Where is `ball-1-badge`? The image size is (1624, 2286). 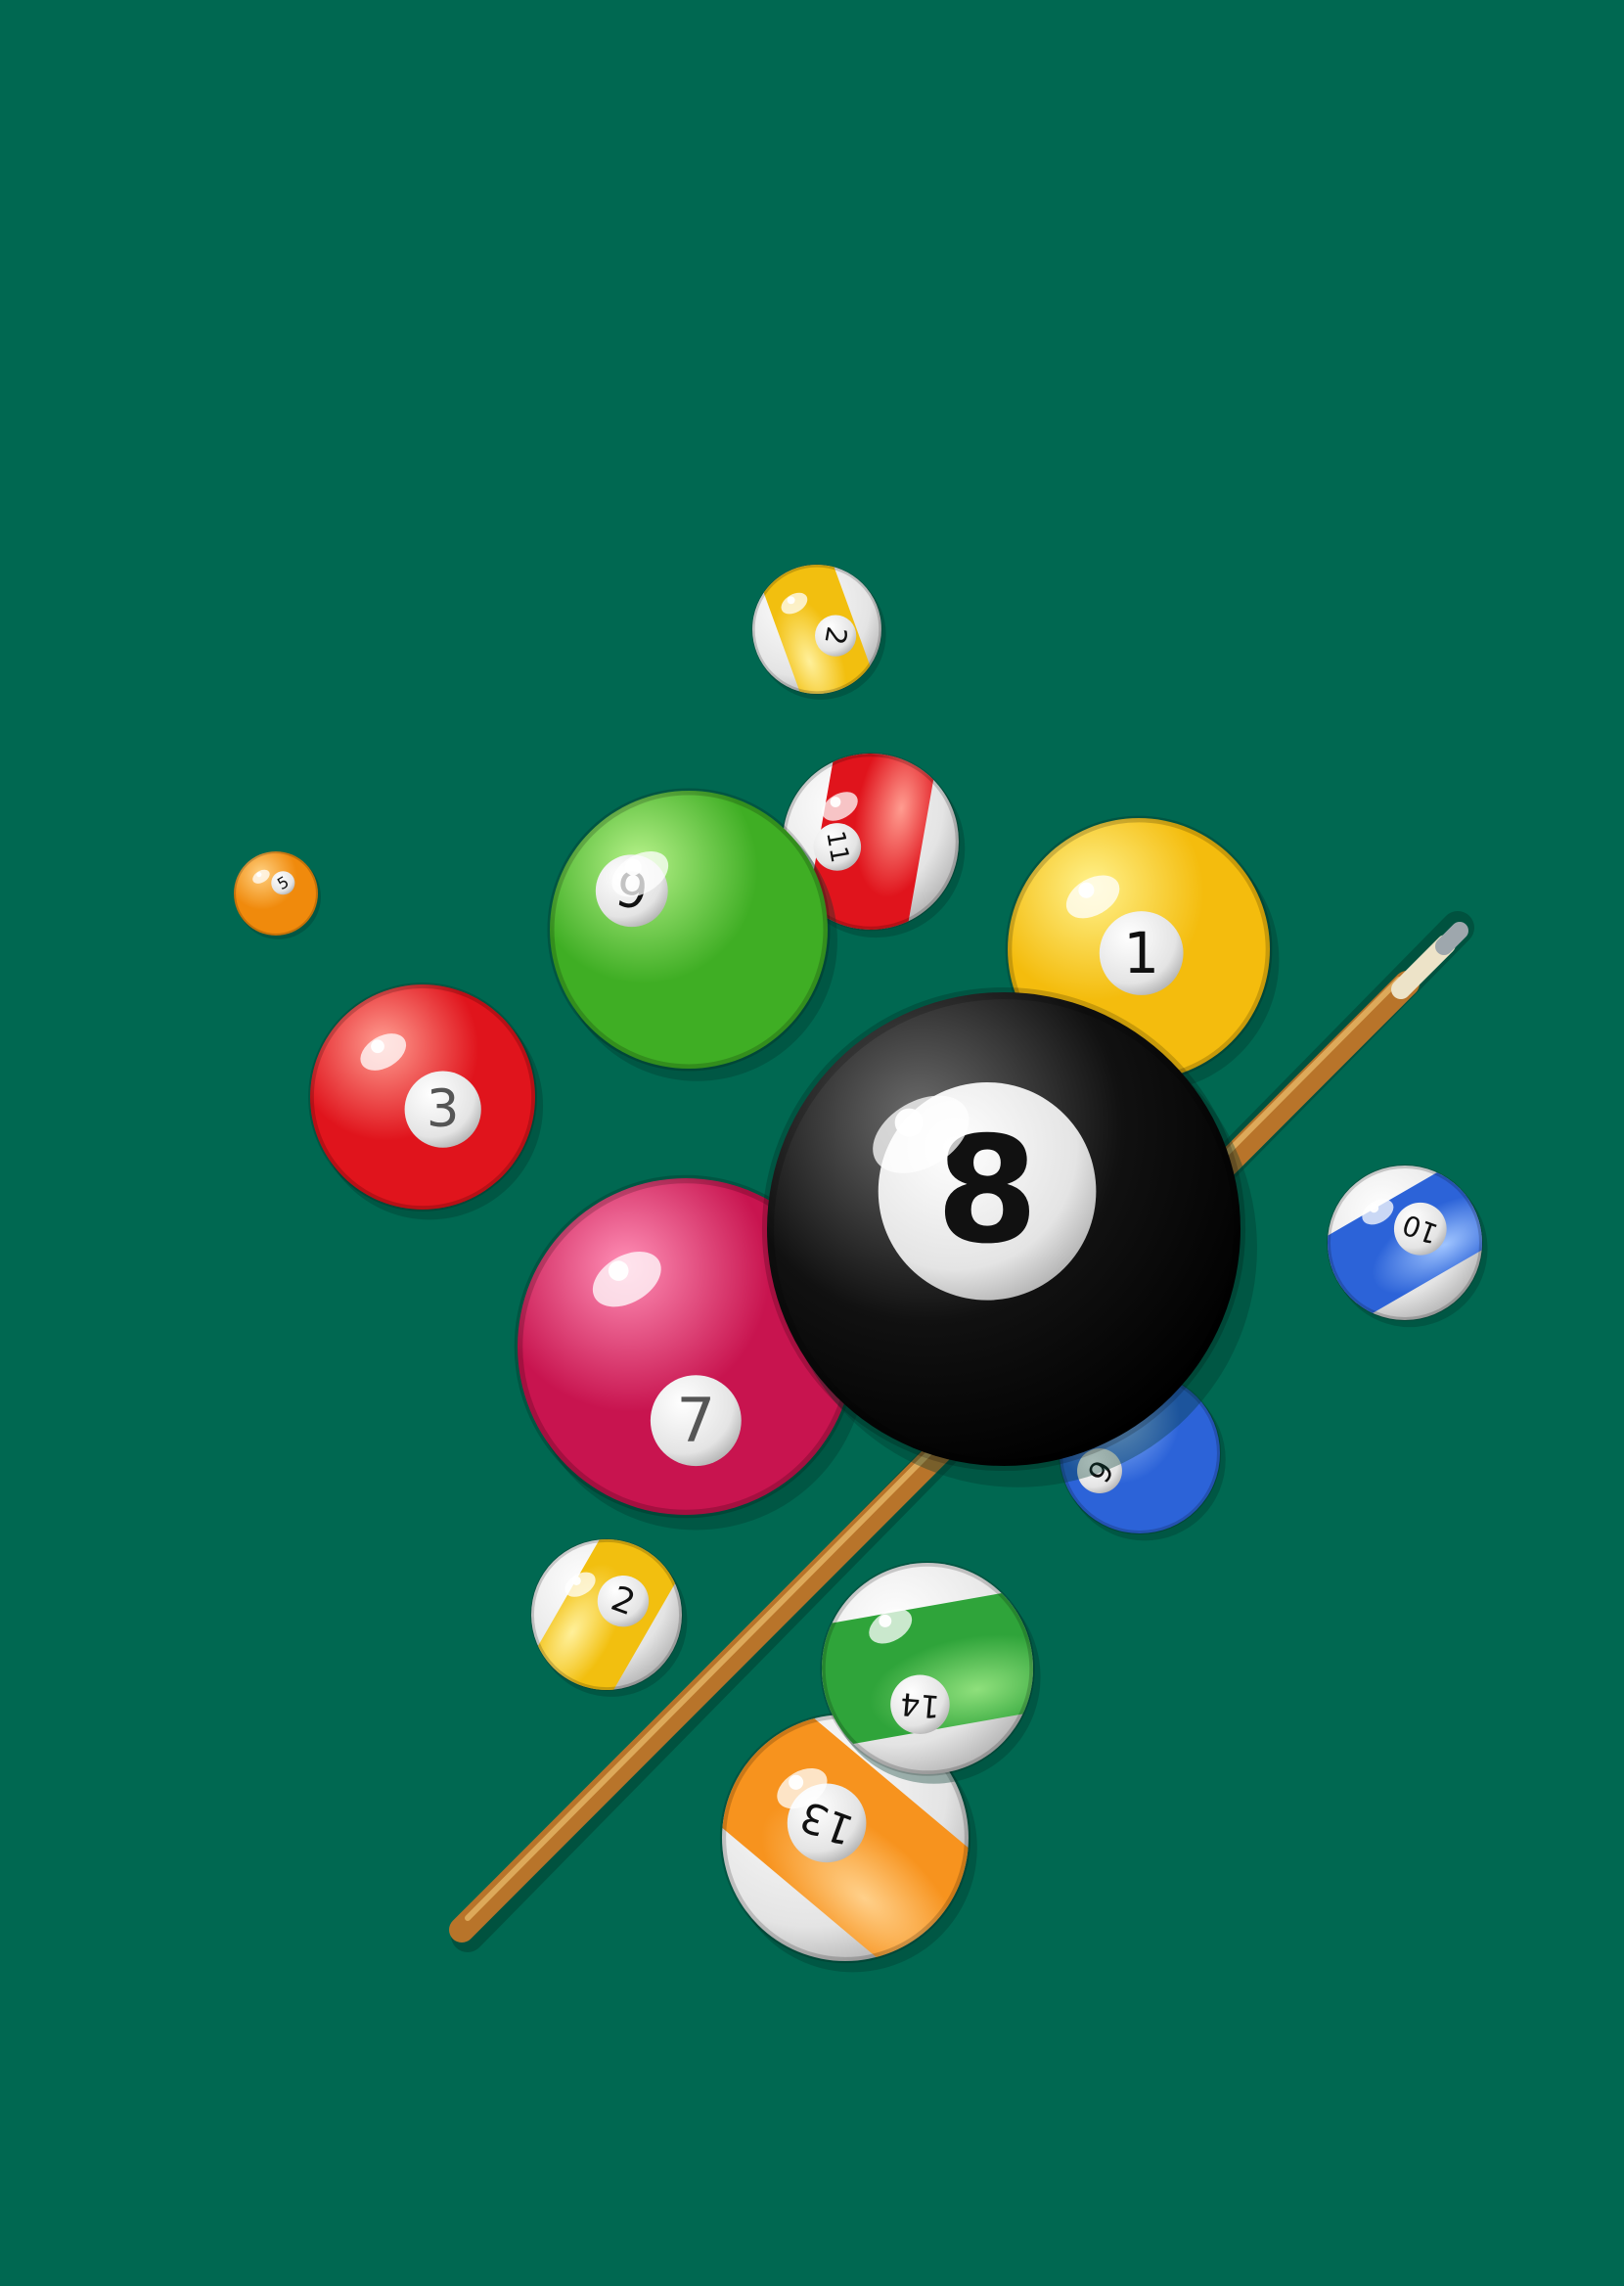 ball-1-badge is located at coordinates (1141, 953).